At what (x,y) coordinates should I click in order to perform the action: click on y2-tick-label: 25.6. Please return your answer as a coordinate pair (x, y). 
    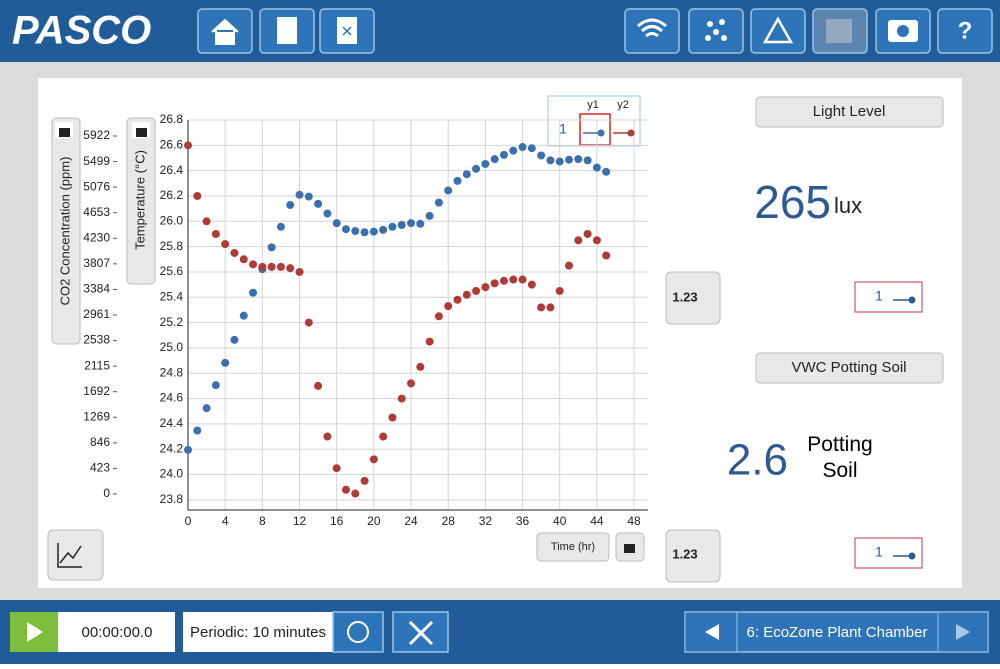
    Looking at the image, I should click on (172, 271).